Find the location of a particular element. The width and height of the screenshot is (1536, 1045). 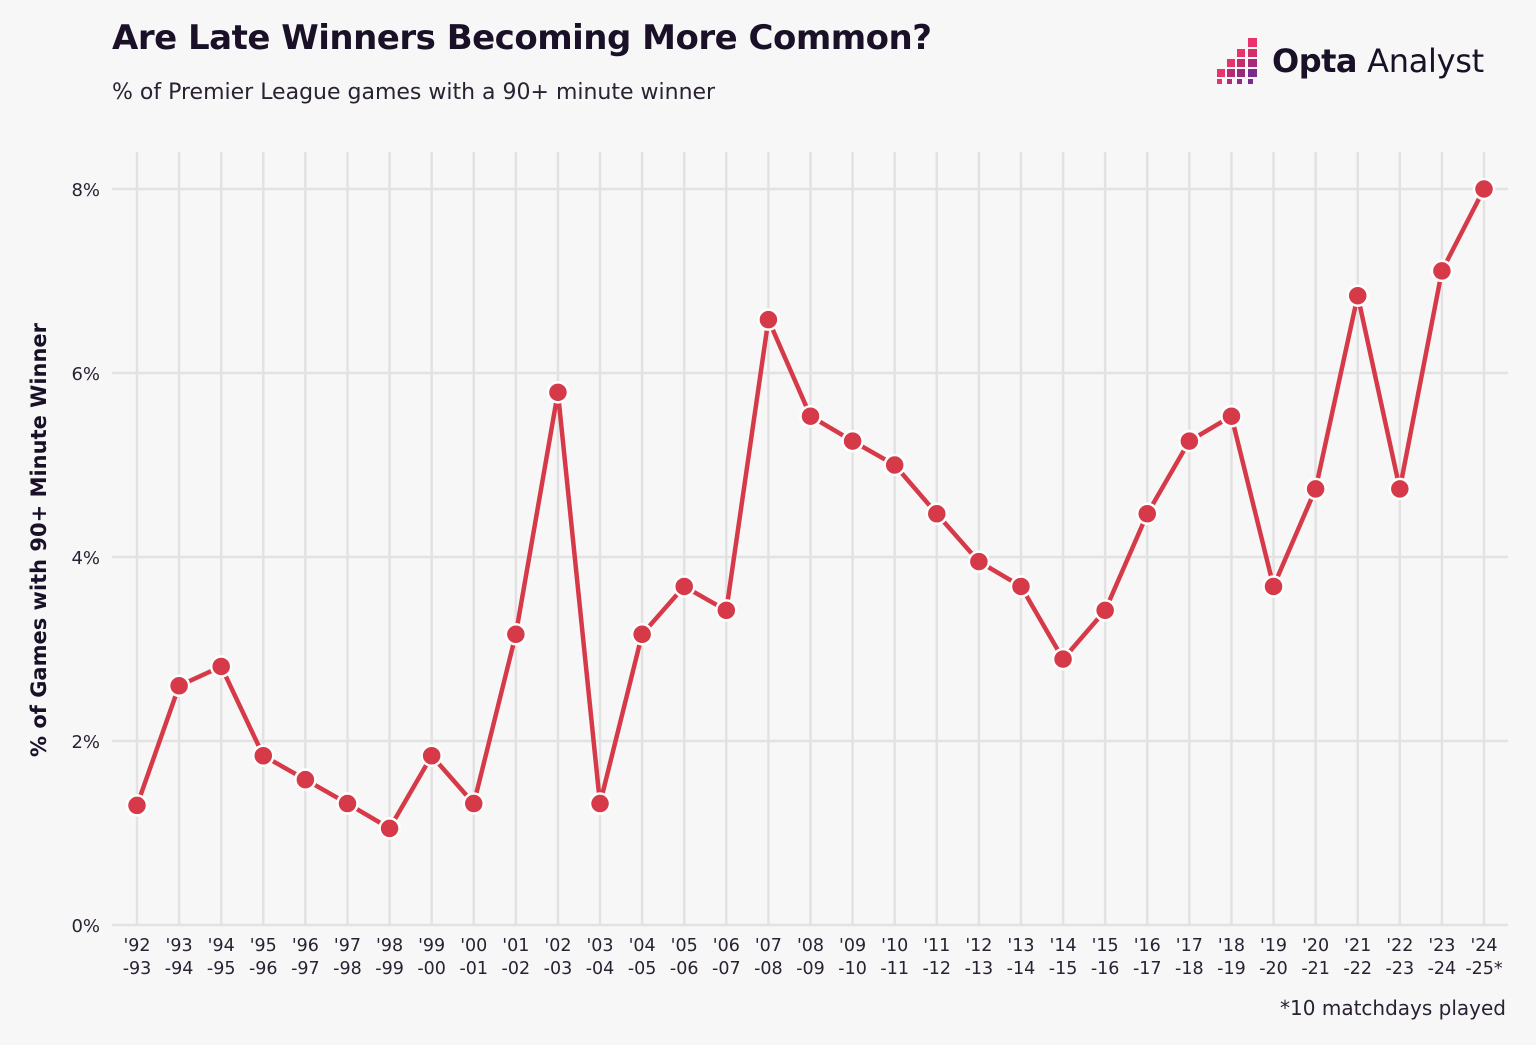

x-tick-label: '99 -00 is located at coordinates (431, 957).